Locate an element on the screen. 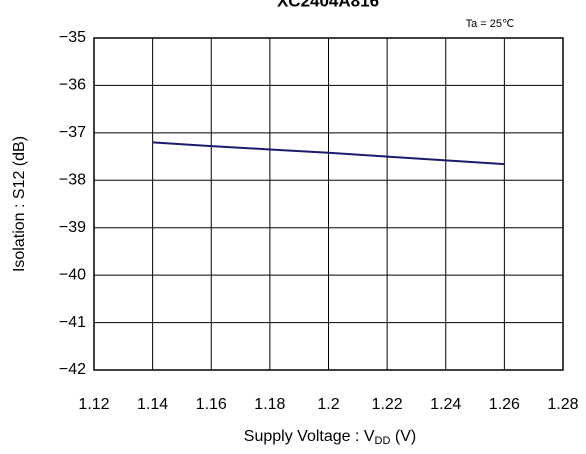 This screenshot has width=586, height=454. x-tick-label: 1.18 is located at coordinates (269, 404).